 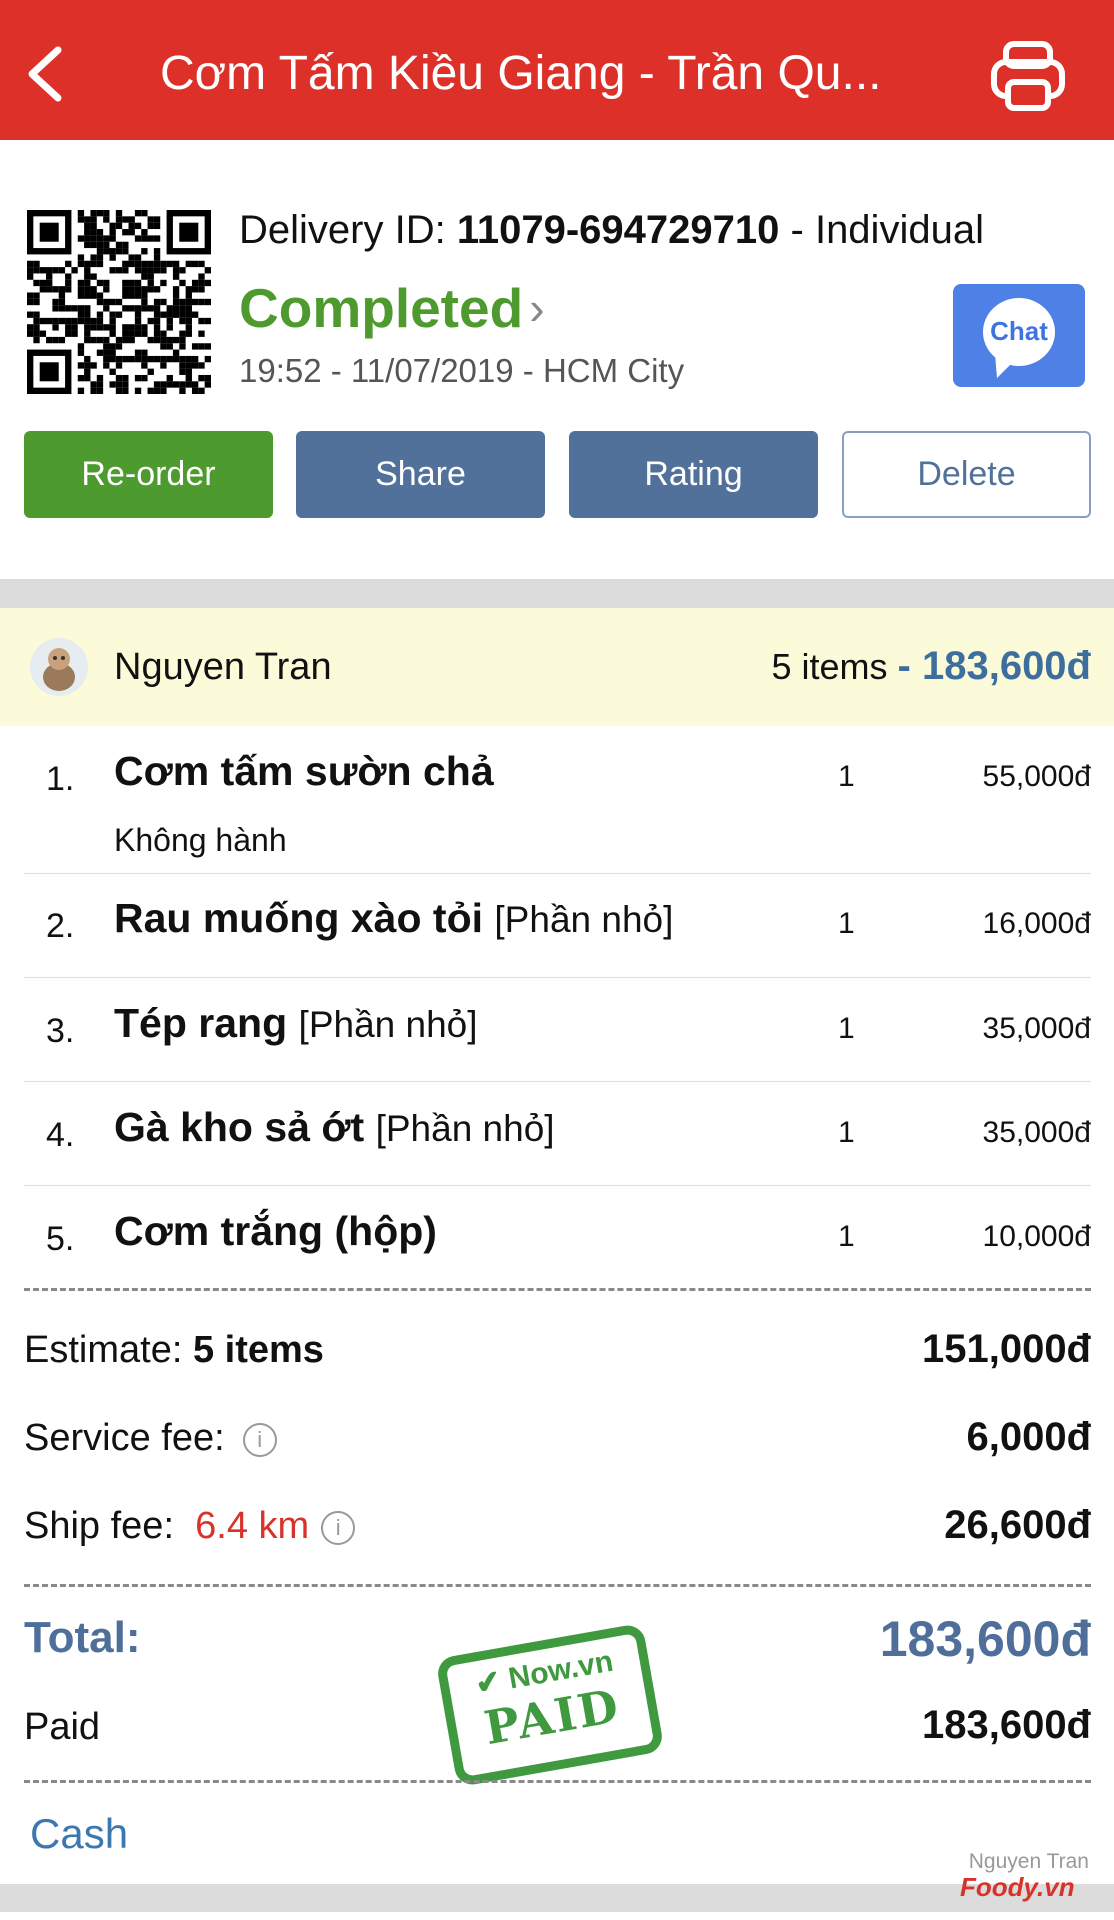 I want to click on total-value: 183,600đ, so click(x=985, y=1639).